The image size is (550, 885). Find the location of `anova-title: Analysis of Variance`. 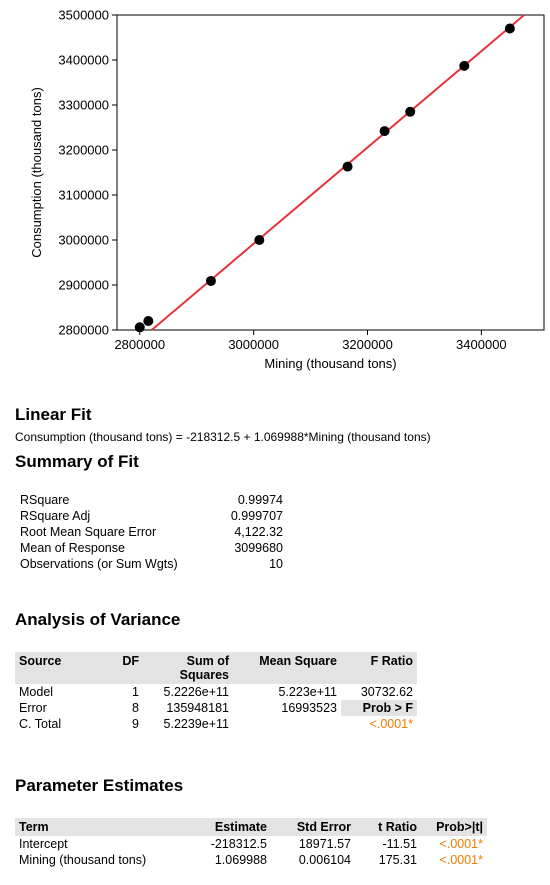

anova-title: Analysis of Variance is located at coordinates (98, 619).